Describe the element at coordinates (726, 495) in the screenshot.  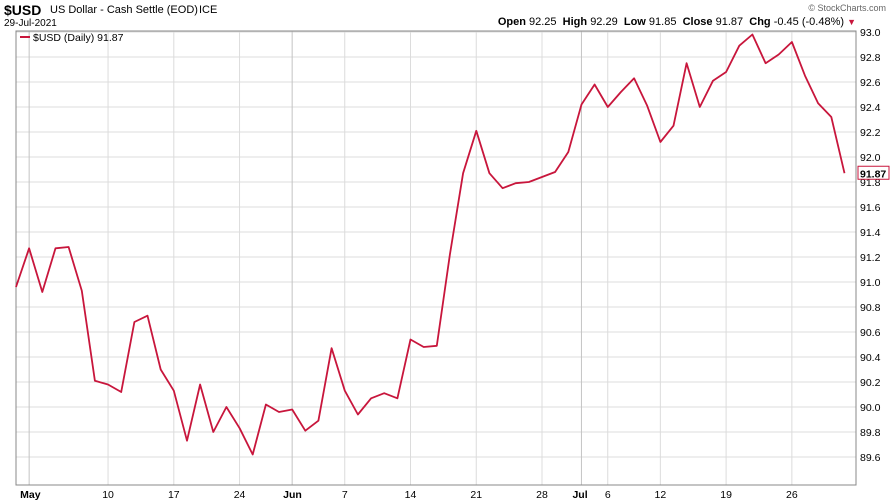
I see `x-tick-label: 19` at that location.